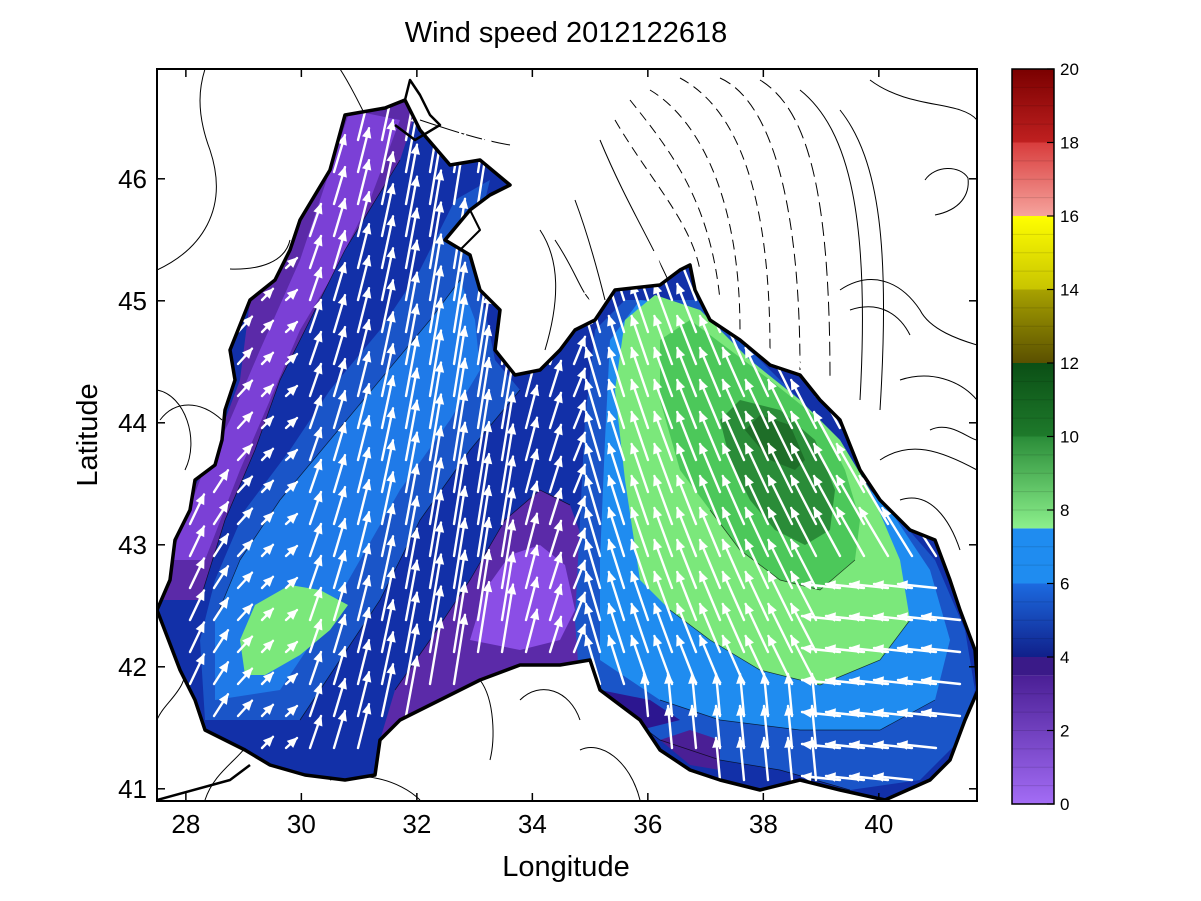 The image size is (1201, 901). Describe the element at coordinates (532, 824) in the screenshot. I see `x-tick-label: 34` at that location.